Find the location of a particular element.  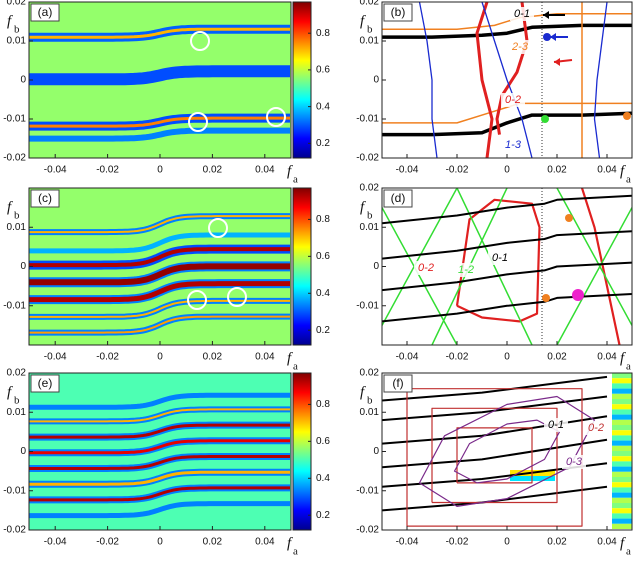

panel-label: (d) is located at coordinates (398, 198).